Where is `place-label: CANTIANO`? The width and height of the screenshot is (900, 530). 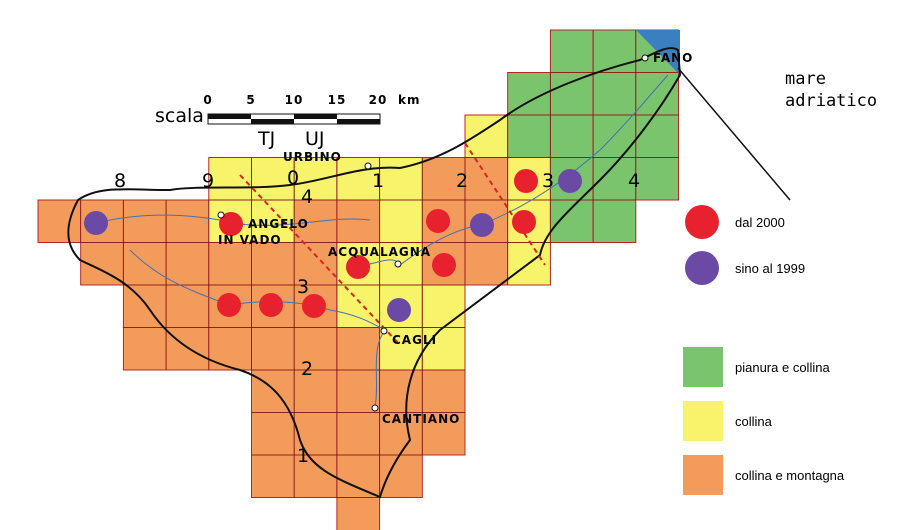 place-label: CANTIANO is located at coordinates (421, 419).